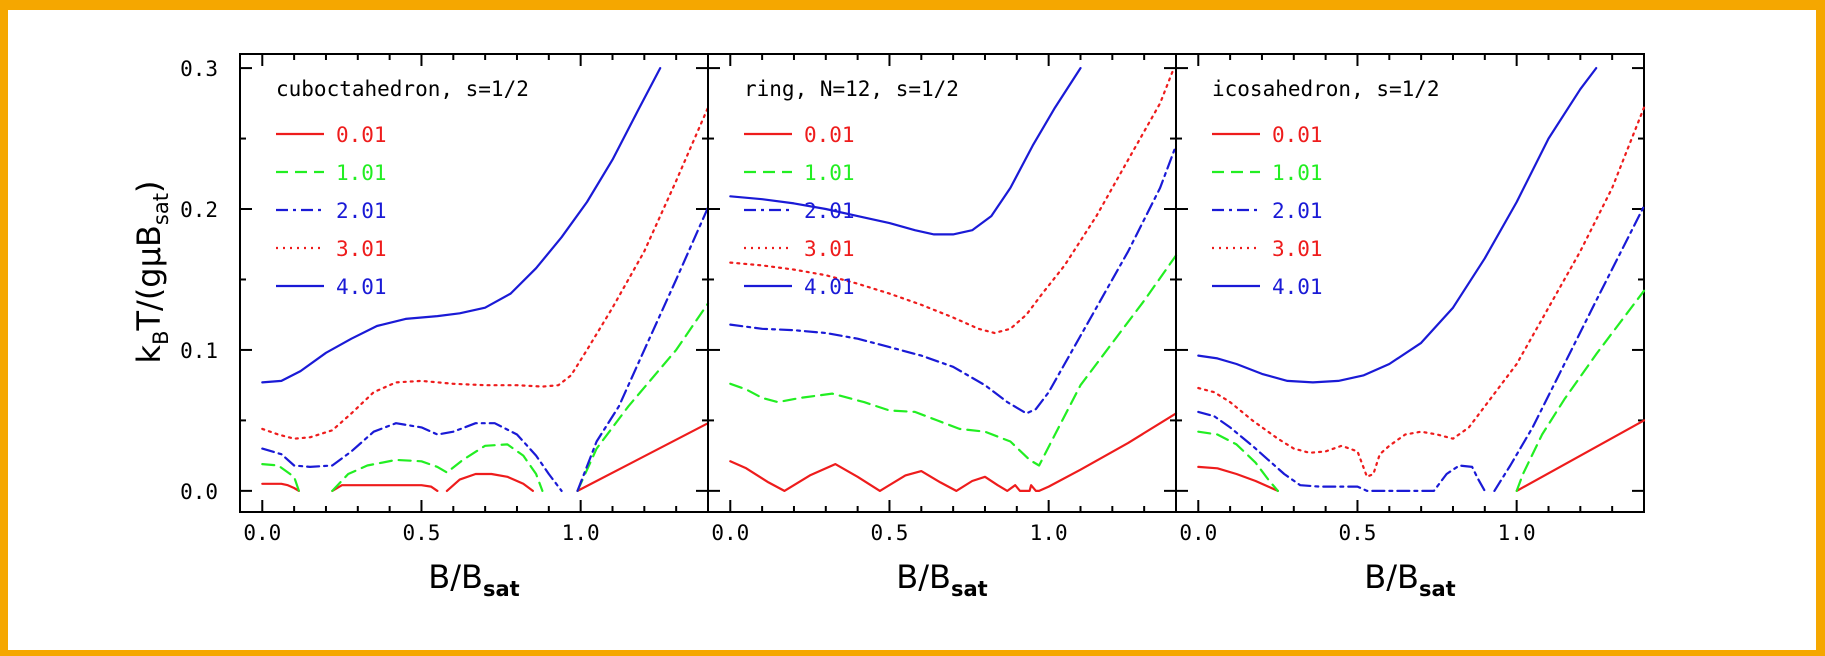 The width and height of the screenshot is (1825, 656). Describe the element at coordinates (1326, 89) in the screenshot. I see `panel-title: icosahedron, s=1/2` at that location.